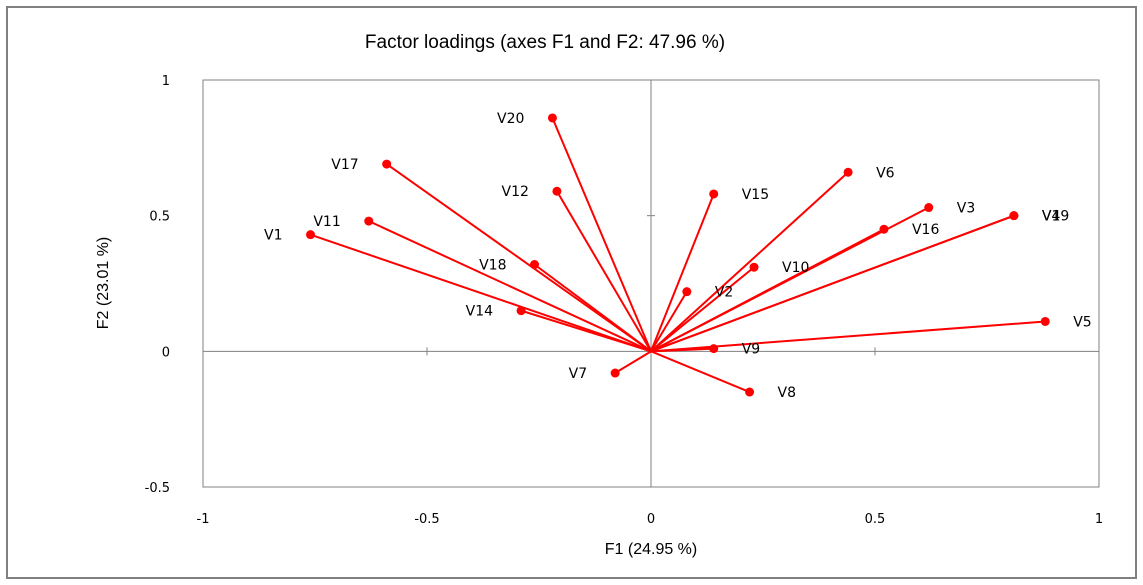  I want to click on loading-vector-v19, so click(832, 283).